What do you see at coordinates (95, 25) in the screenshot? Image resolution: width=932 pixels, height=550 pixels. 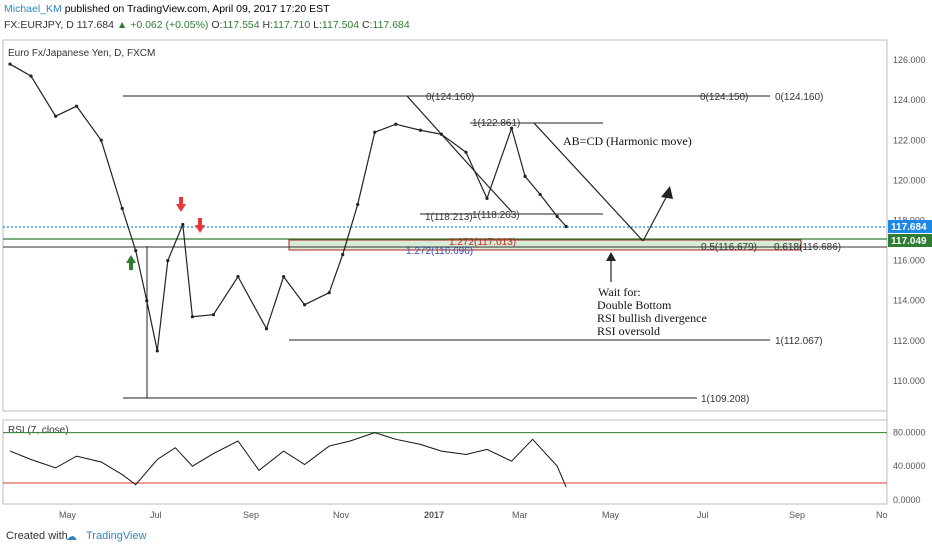 I see `last-price: 117.684` at bounding box center [95, 25].